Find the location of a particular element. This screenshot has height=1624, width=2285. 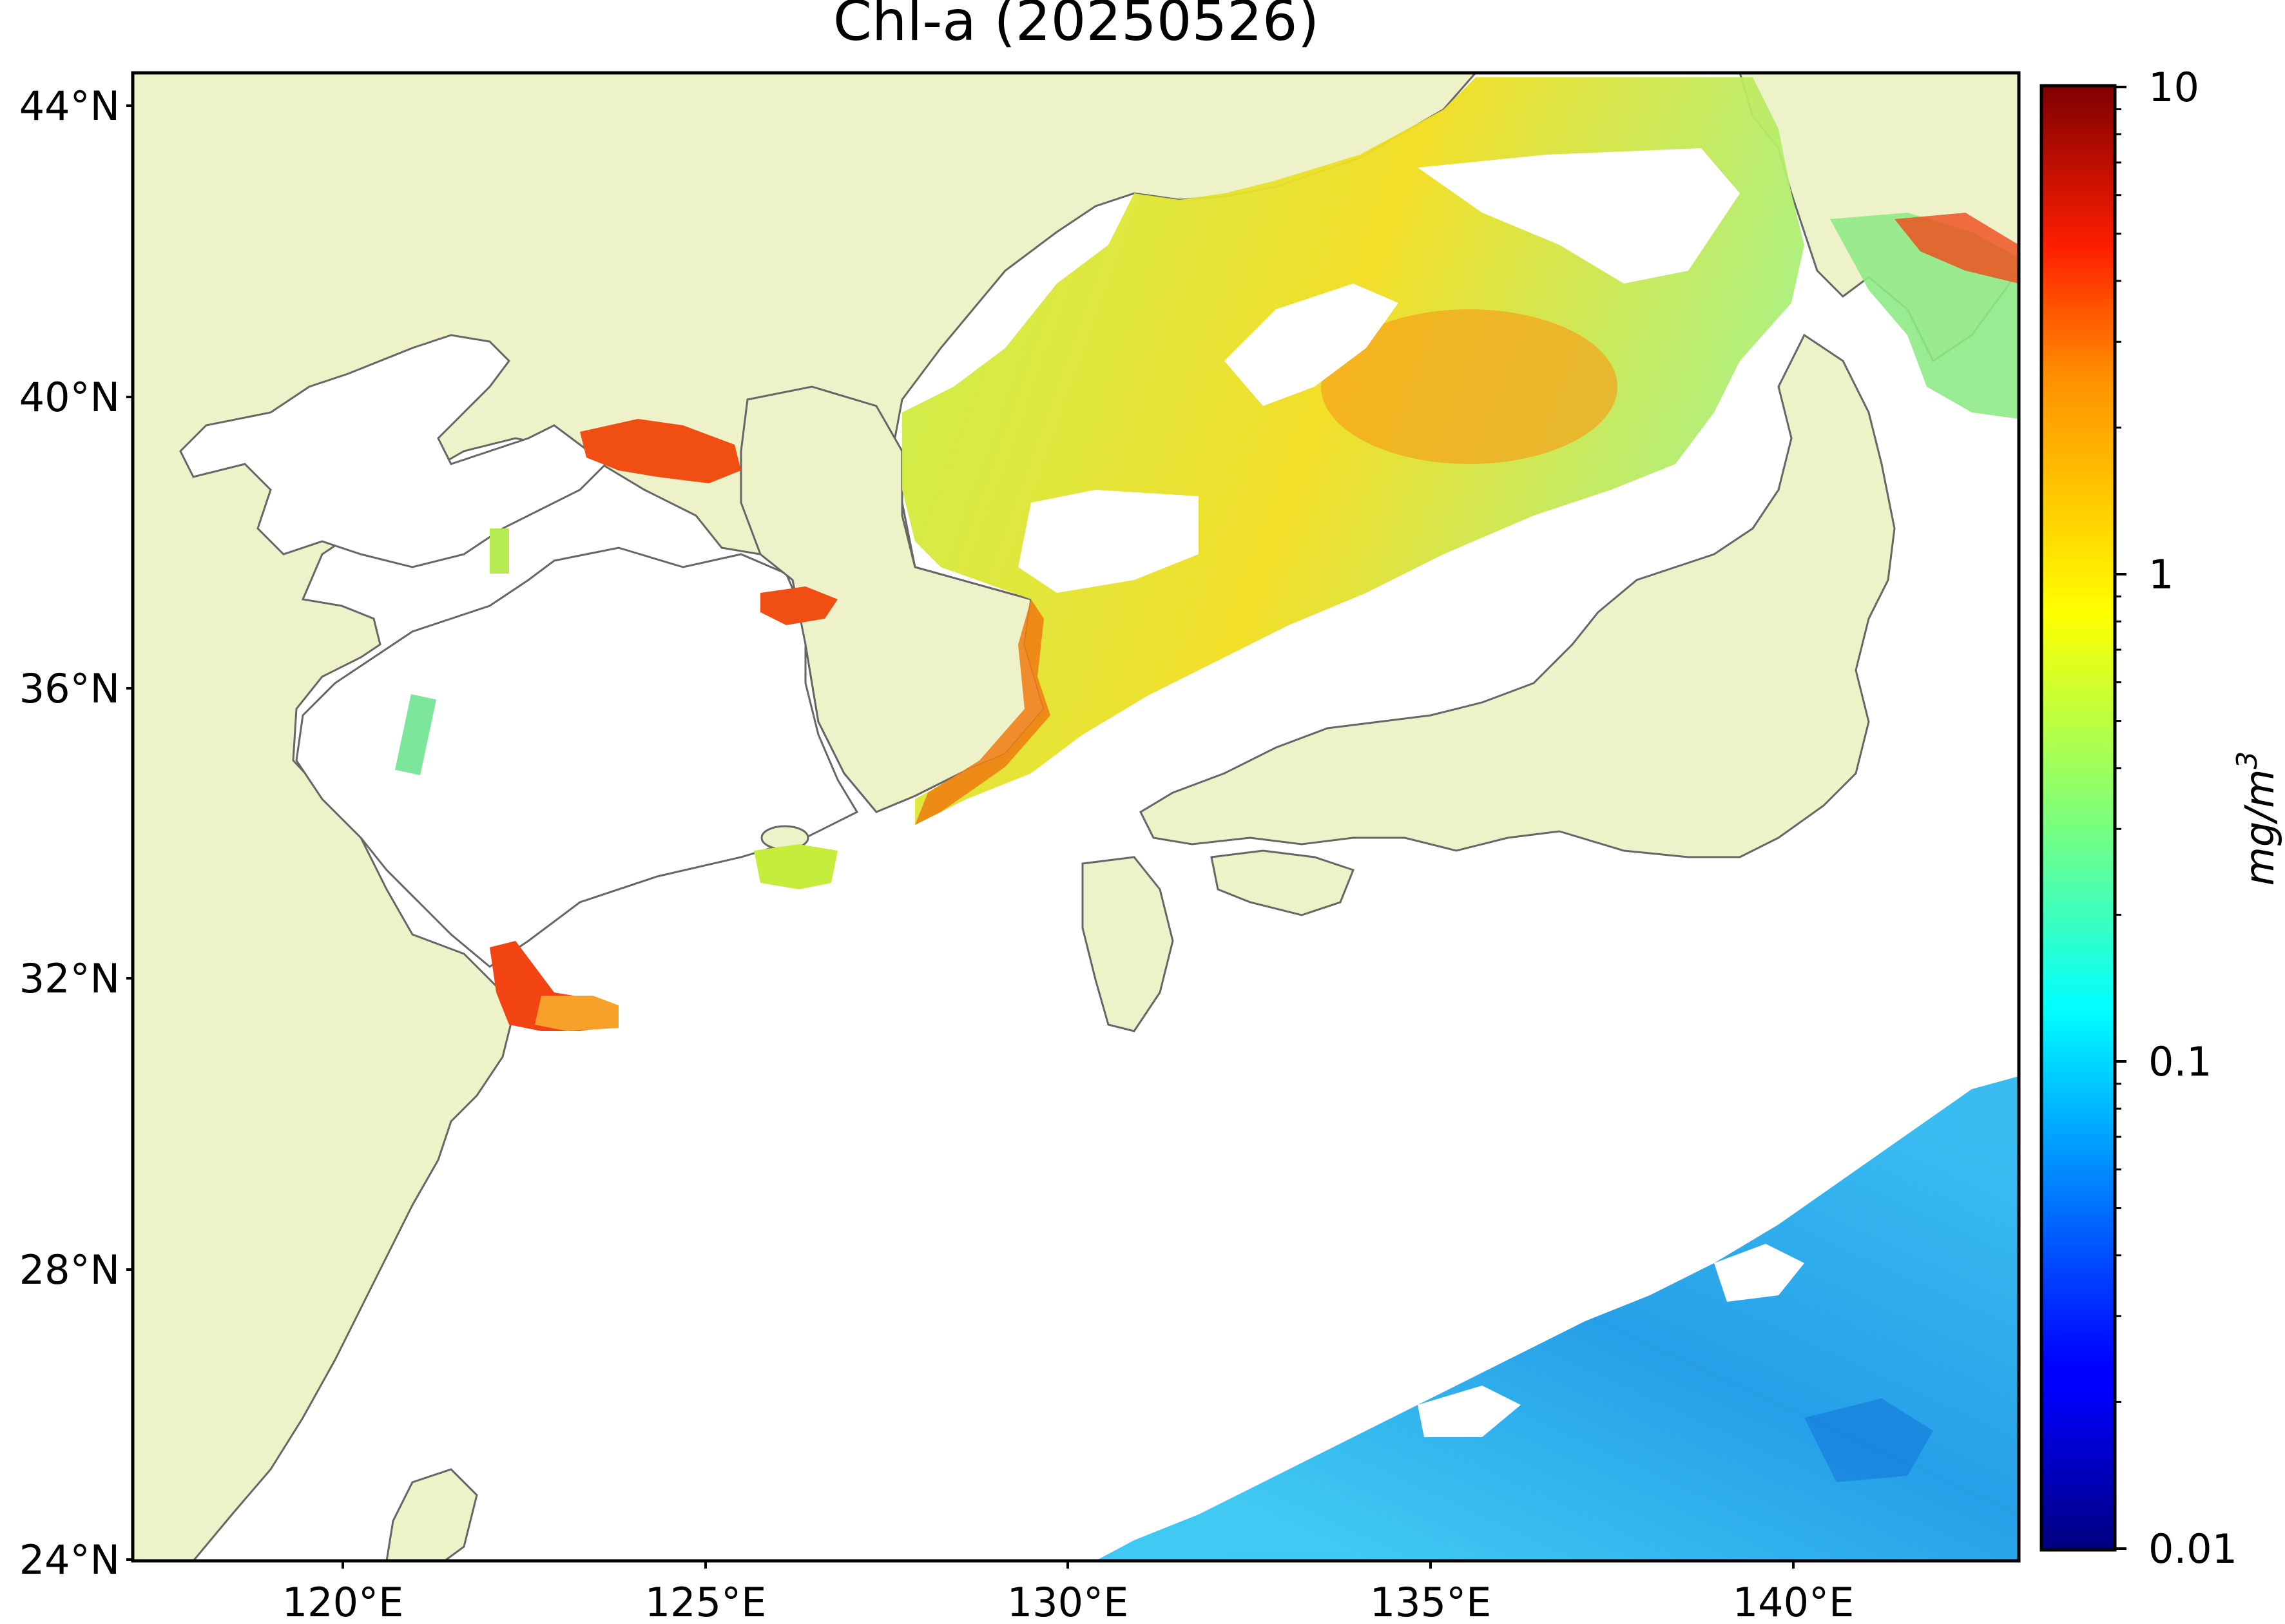

colorbar-gradient is located at coordinates (2078, 818).